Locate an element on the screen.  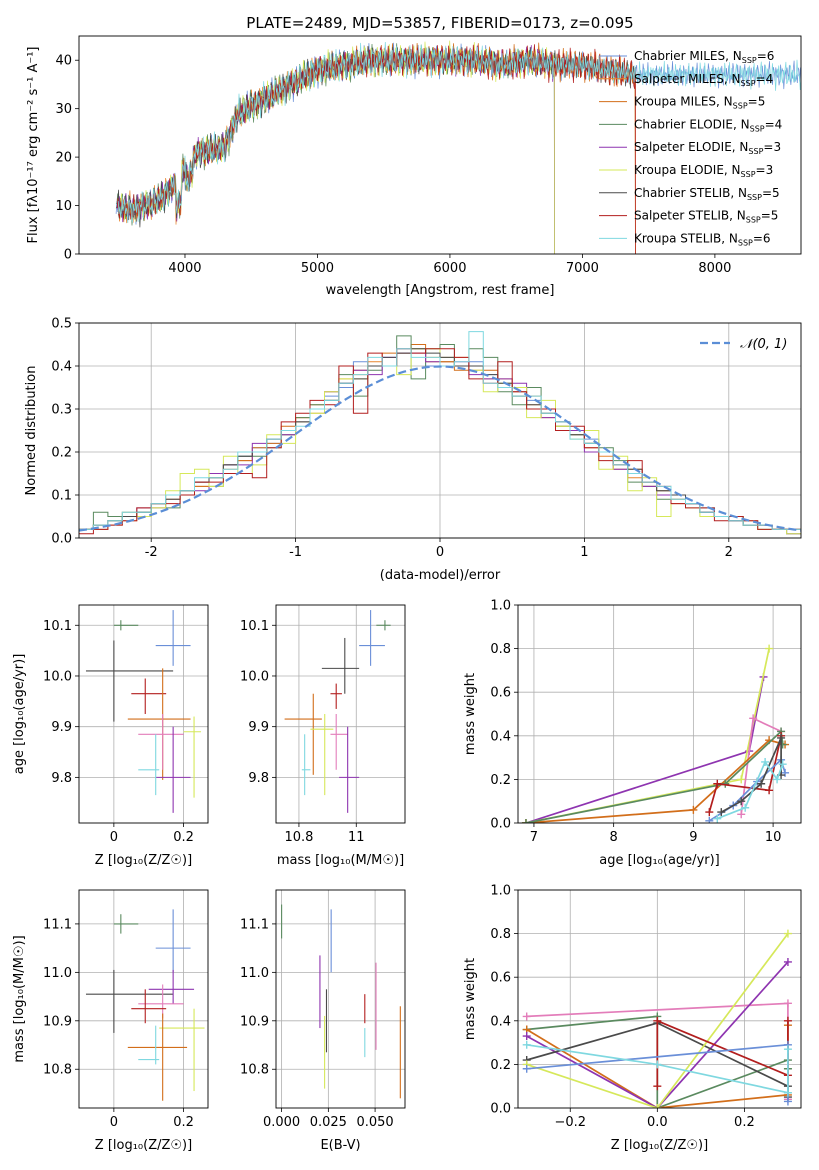
legend-label: Kroupa STELIB, NSSP=6 is located at coordinates (702, 239).